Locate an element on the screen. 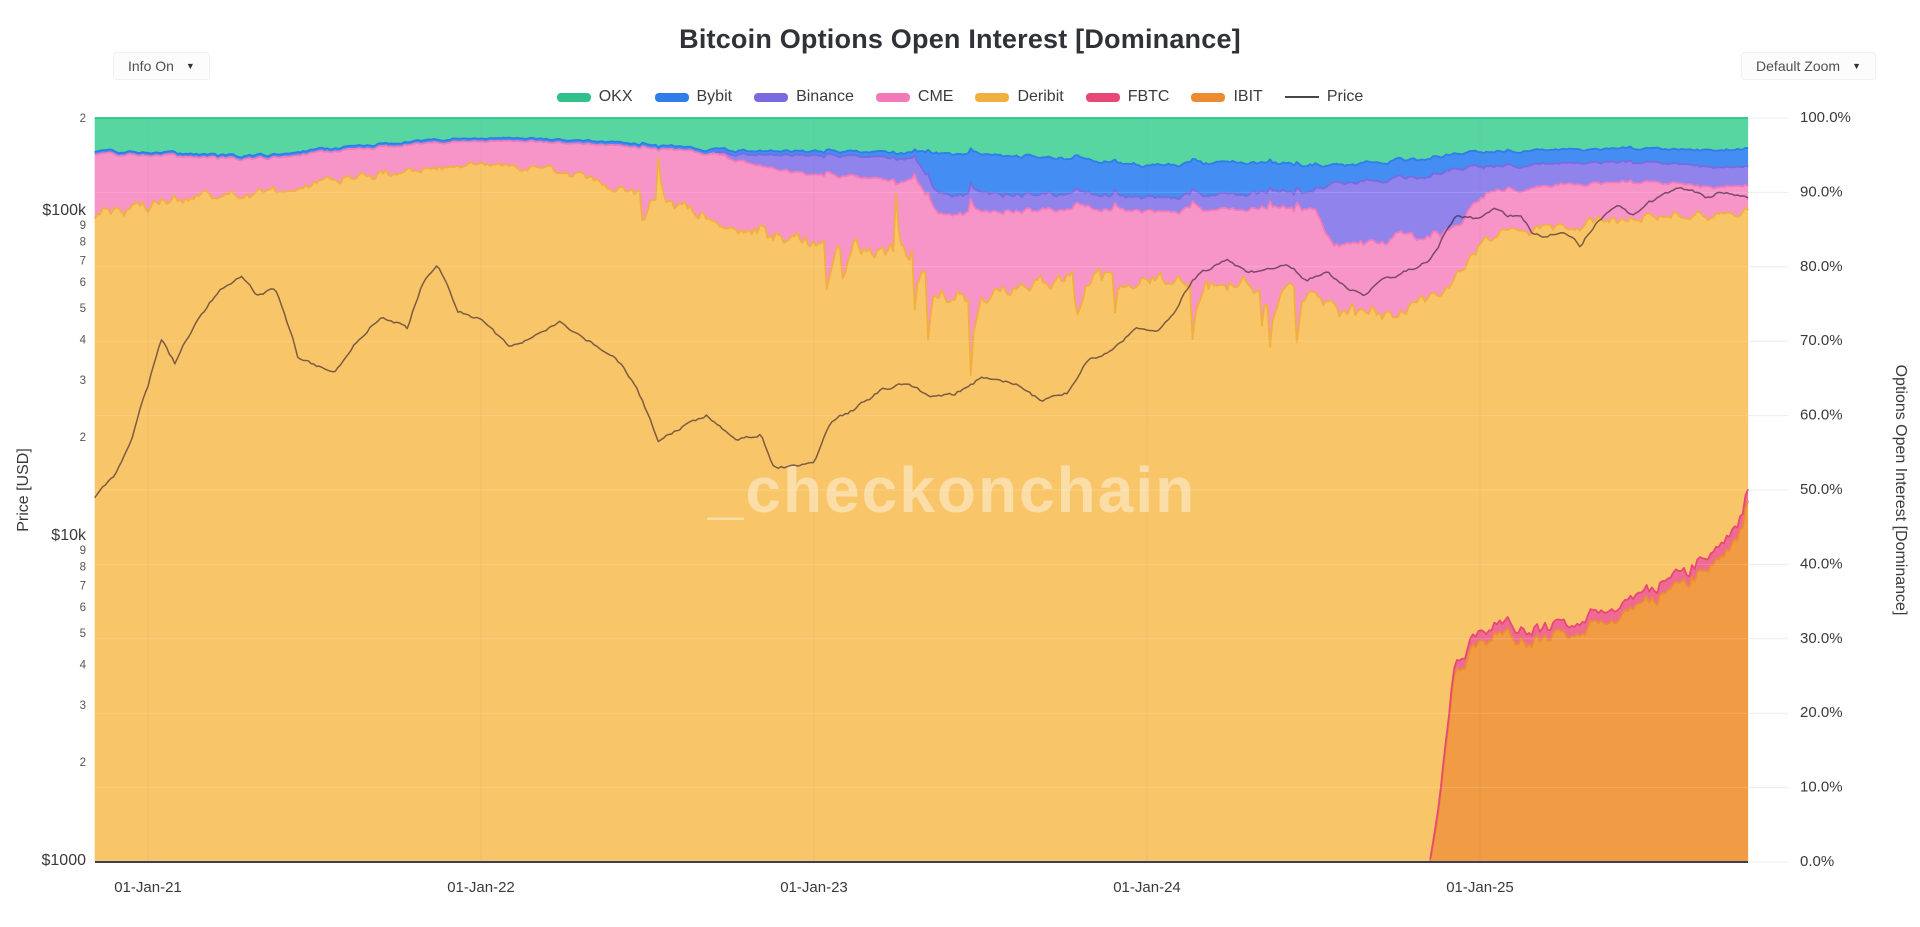  legend-line-swatch is located at coordinates (1301, 97).